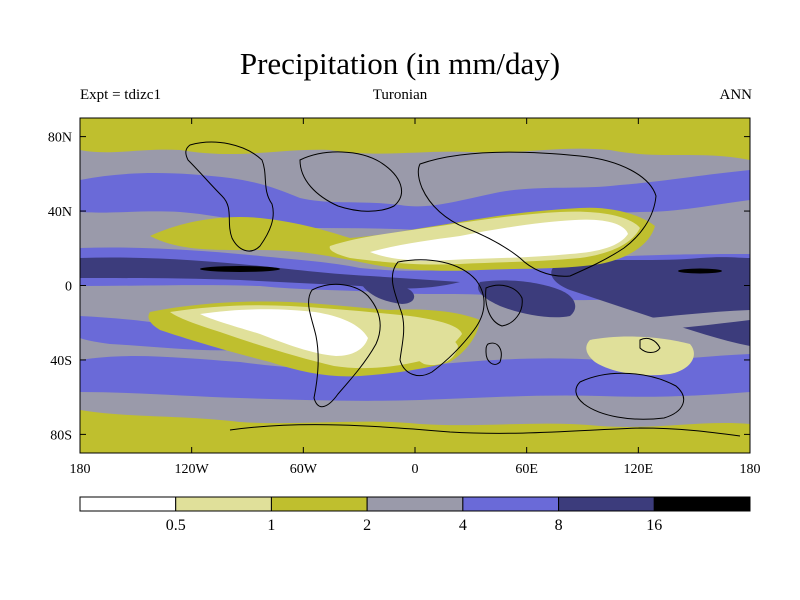  Describe the element at coordinates (120, 95) in the screenshot. I see `experiment-label: Expt = tdizc1` at that location.